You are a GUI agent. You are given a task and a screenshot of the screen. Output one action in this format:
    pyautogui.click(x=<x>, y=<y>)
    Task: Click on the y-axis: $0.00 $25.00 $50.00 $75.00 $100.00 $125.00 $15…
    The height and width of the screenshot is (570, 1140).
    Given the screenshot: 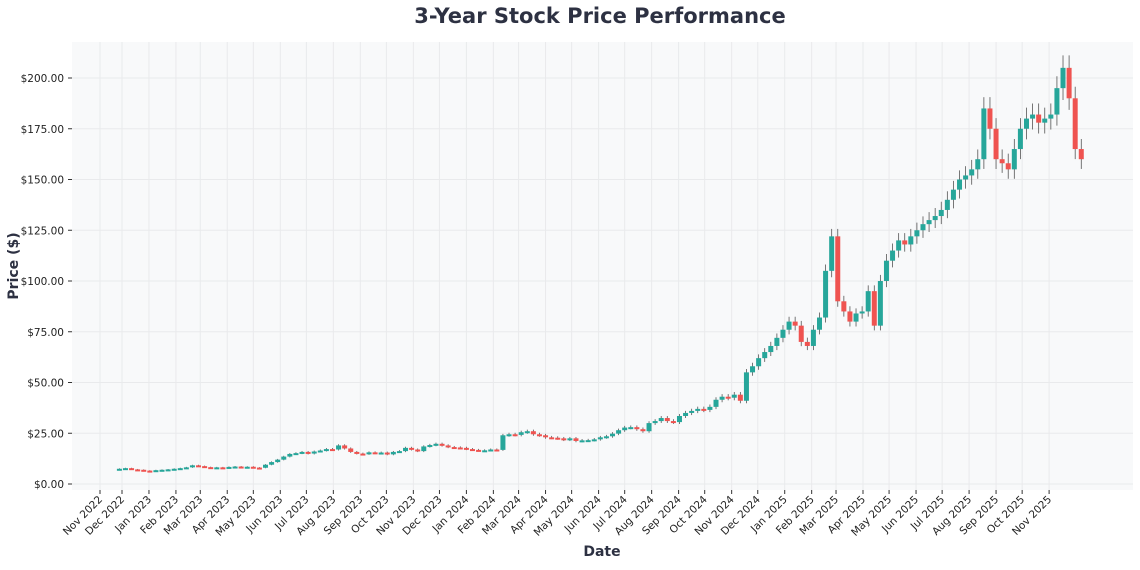 What is the action you would take?
    pyautogui.click(x=46, y=282)
    